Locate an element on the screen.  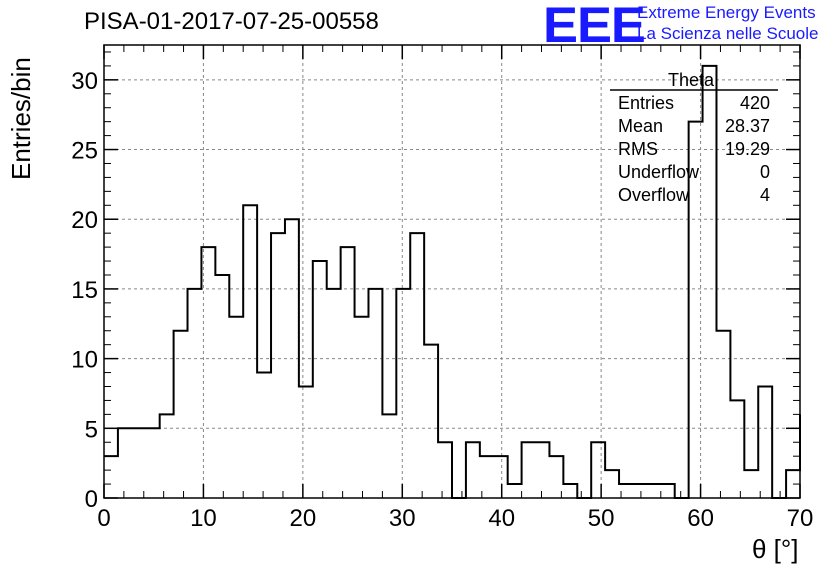
run-title: PISA-01-2017-07-25-00558 is located at coordinates (231, 21).